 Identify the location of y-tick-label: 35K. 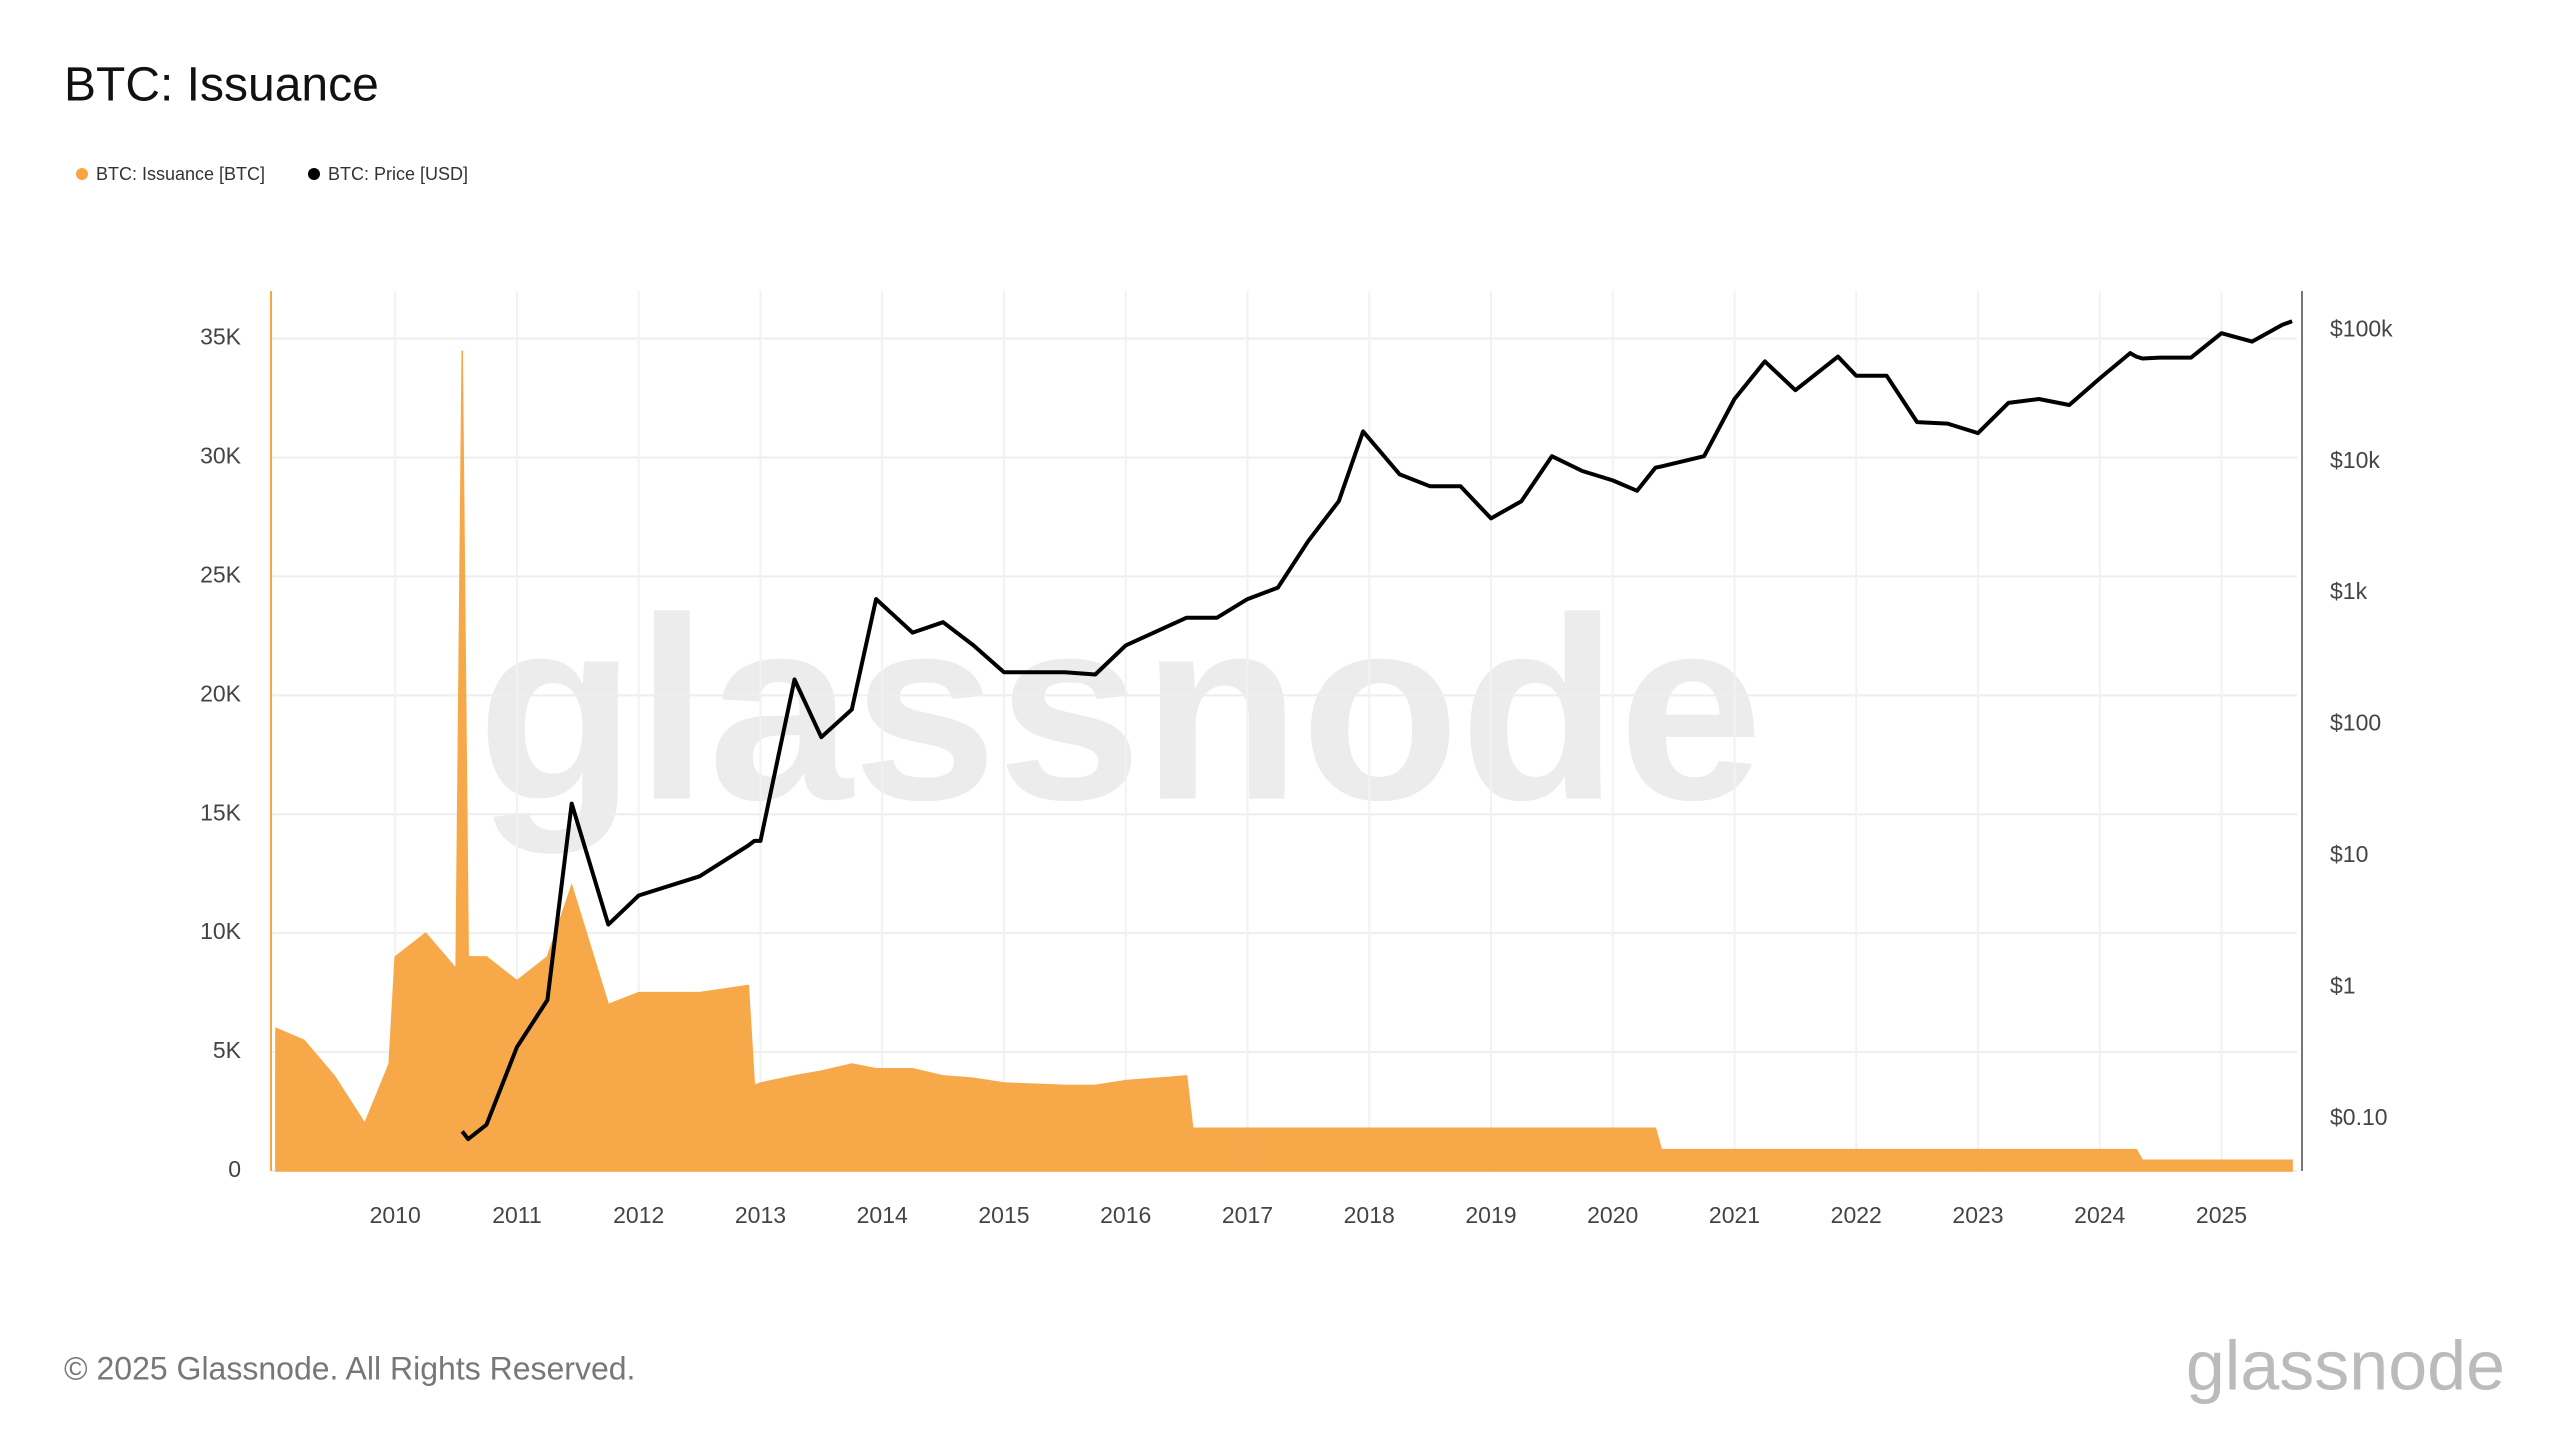
(221, 337).